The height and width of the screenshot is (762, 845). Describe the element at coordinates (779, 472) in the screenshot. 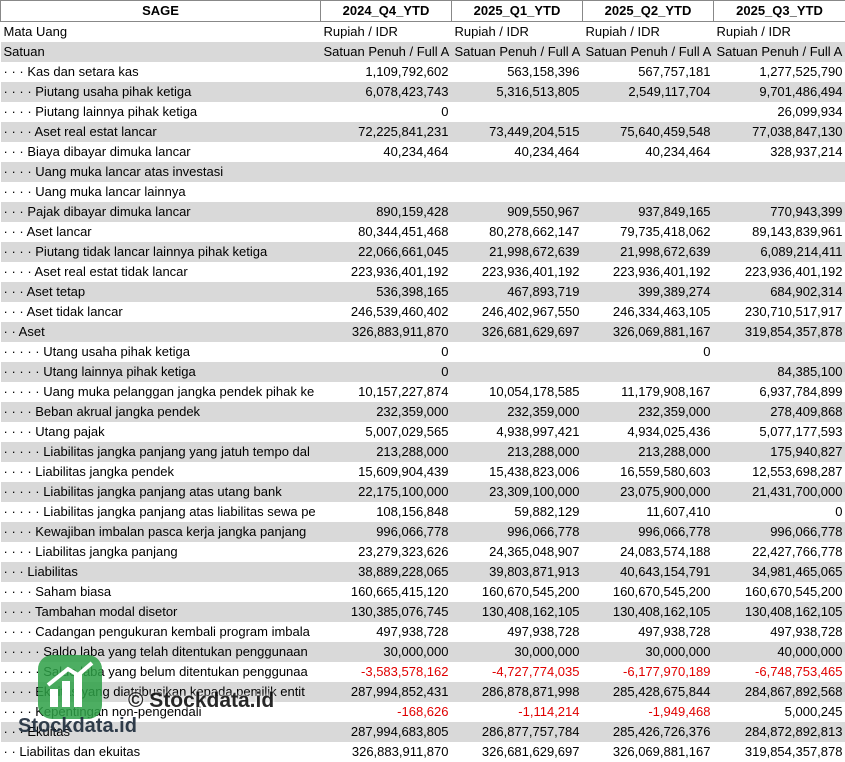

I see `cell-value: 12,553,698,287` at that location.